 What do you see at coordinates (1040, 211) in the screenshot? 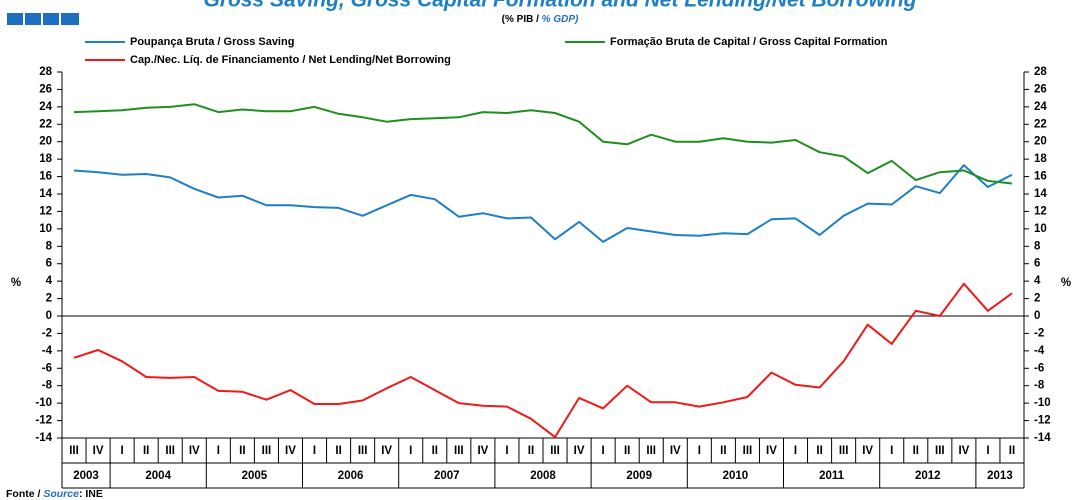
I see `y2-tick-label: 12` at bounding box center [1040, 211].